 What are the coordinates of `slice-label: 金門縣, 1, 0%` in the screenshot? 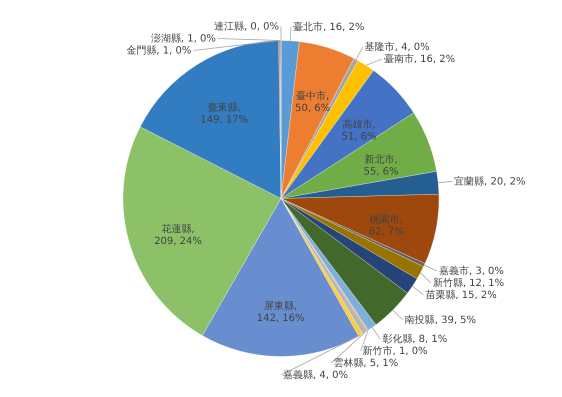 It's located at (159, 50).